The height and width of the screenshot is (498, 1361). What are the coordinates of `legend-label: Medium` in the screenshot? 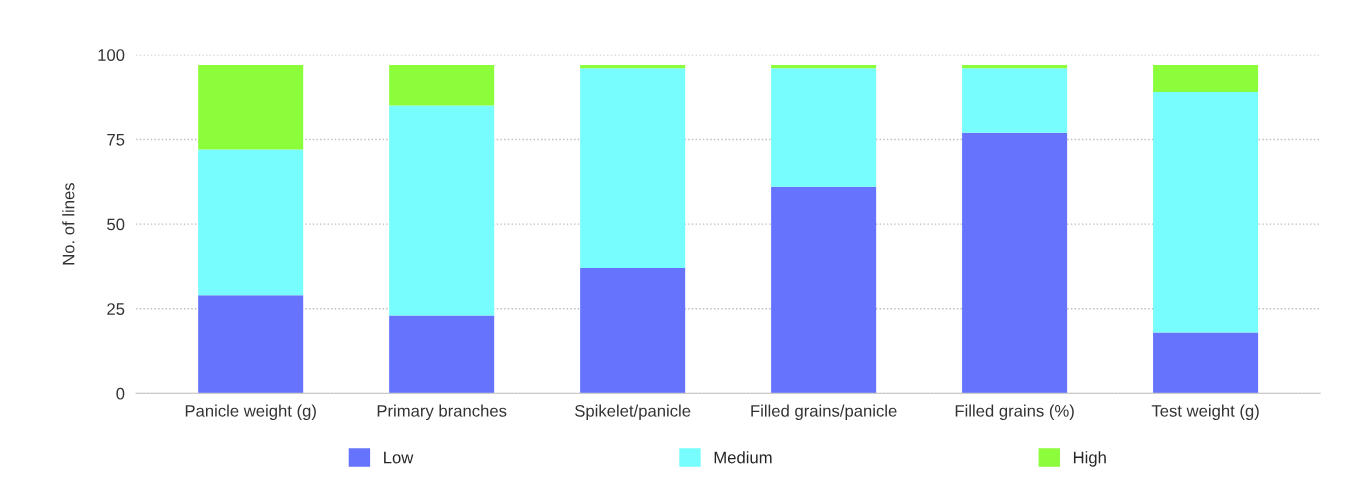 It's located at (743, 457).